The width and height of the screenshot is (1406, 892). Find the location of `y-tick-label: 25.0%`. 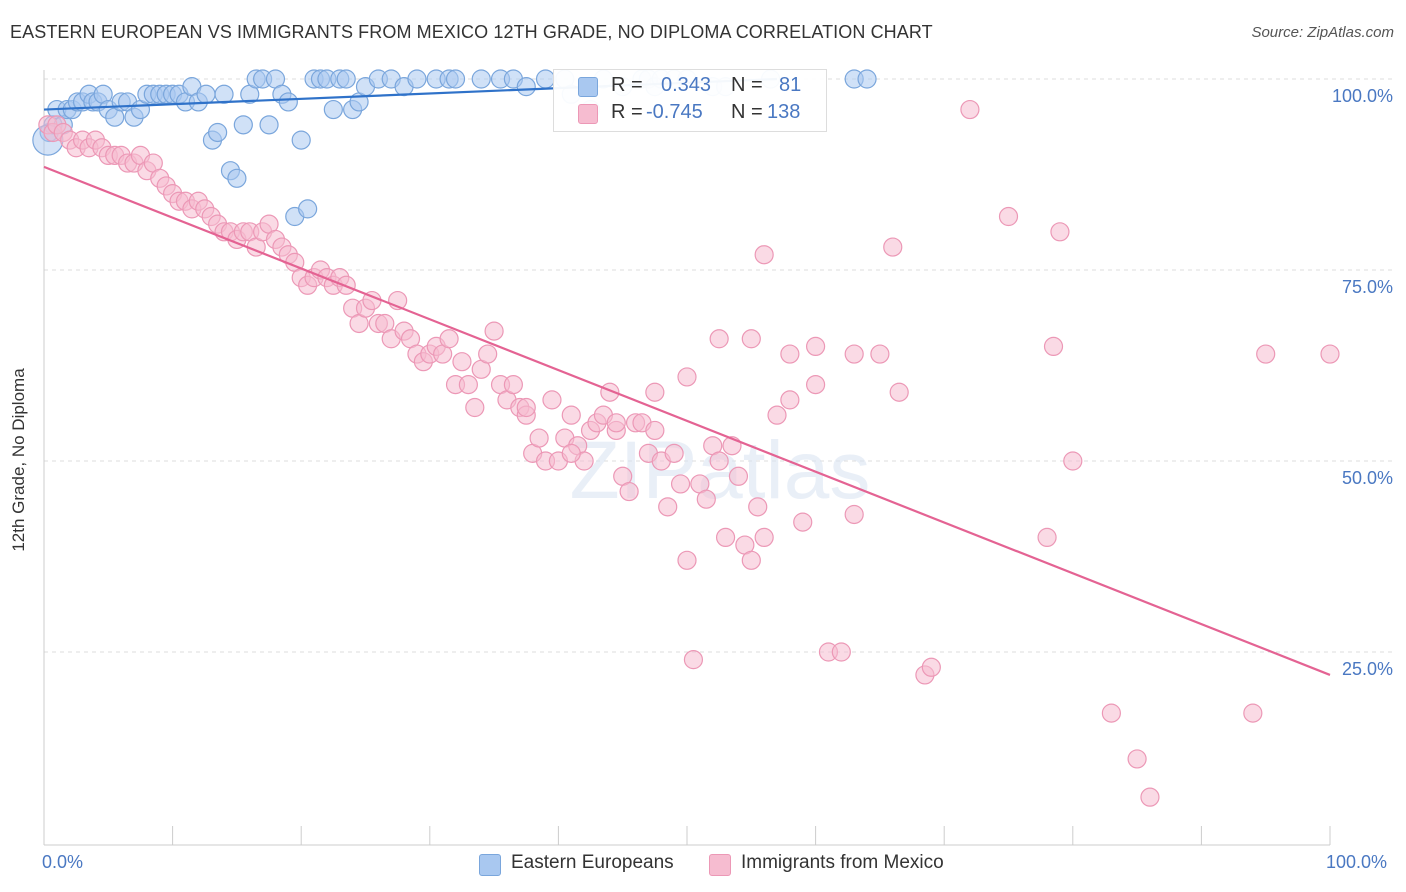

y-tick-label: 25.0% is located at coordinates (1367, 669).